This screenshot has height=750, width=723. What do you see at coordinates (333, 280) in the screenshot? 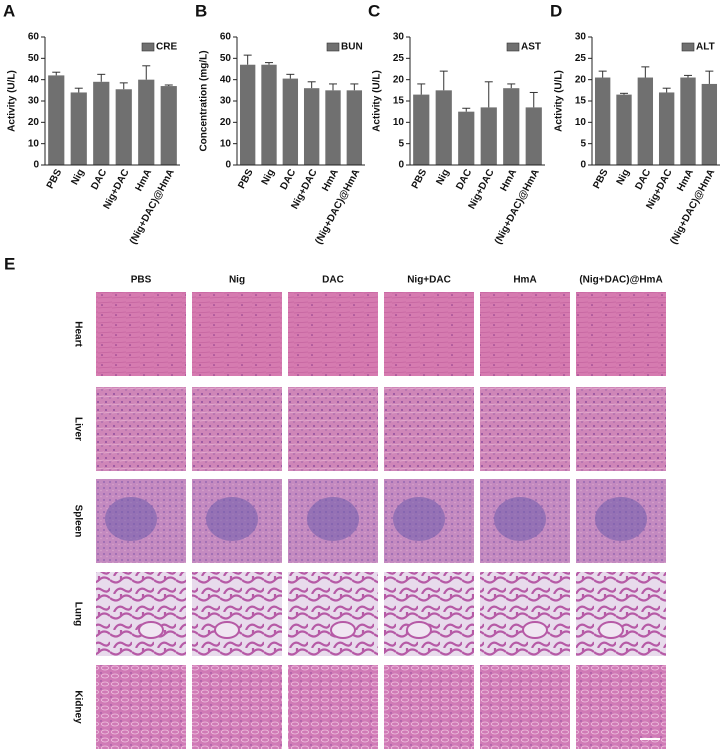
I see `column-header: DAC` at bounding box center [333, 280].